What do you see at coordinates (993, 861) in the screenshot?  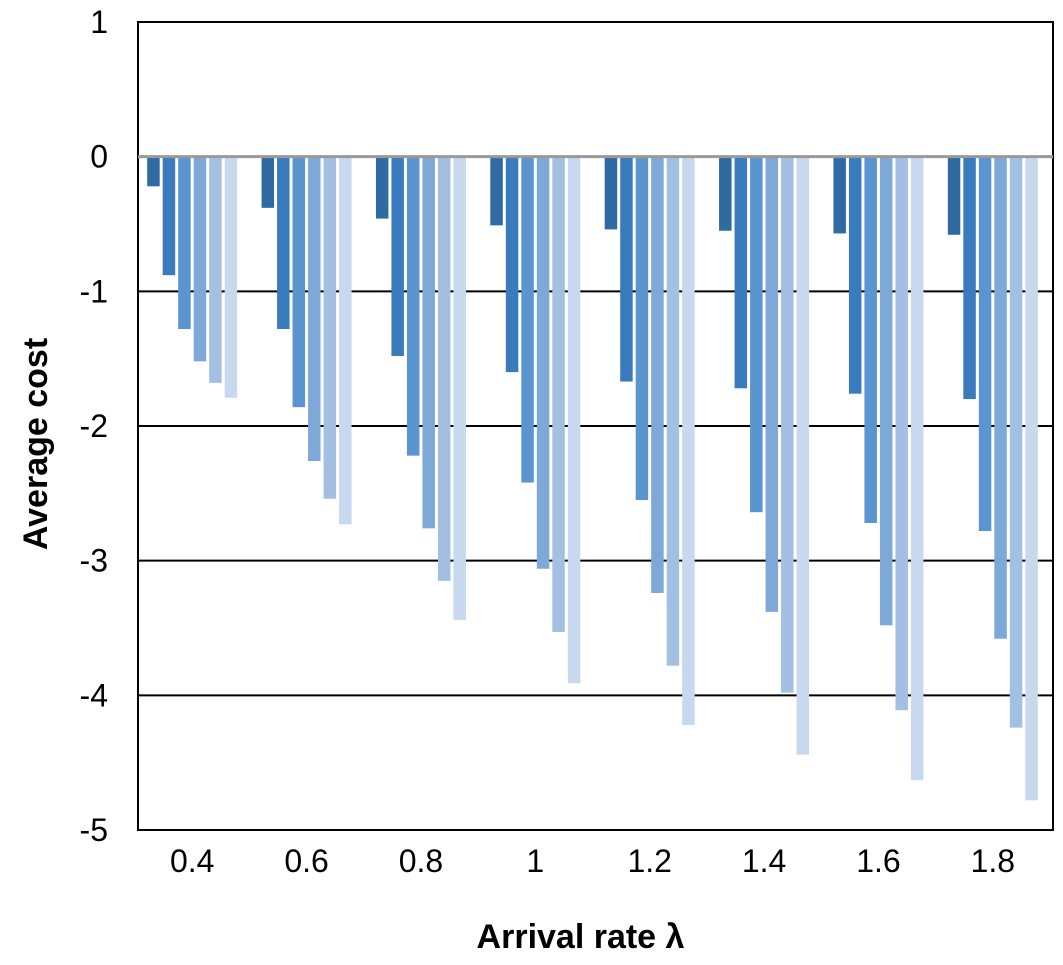 I see `x-tick-label: 1.8` at bounding box center [993, 861].